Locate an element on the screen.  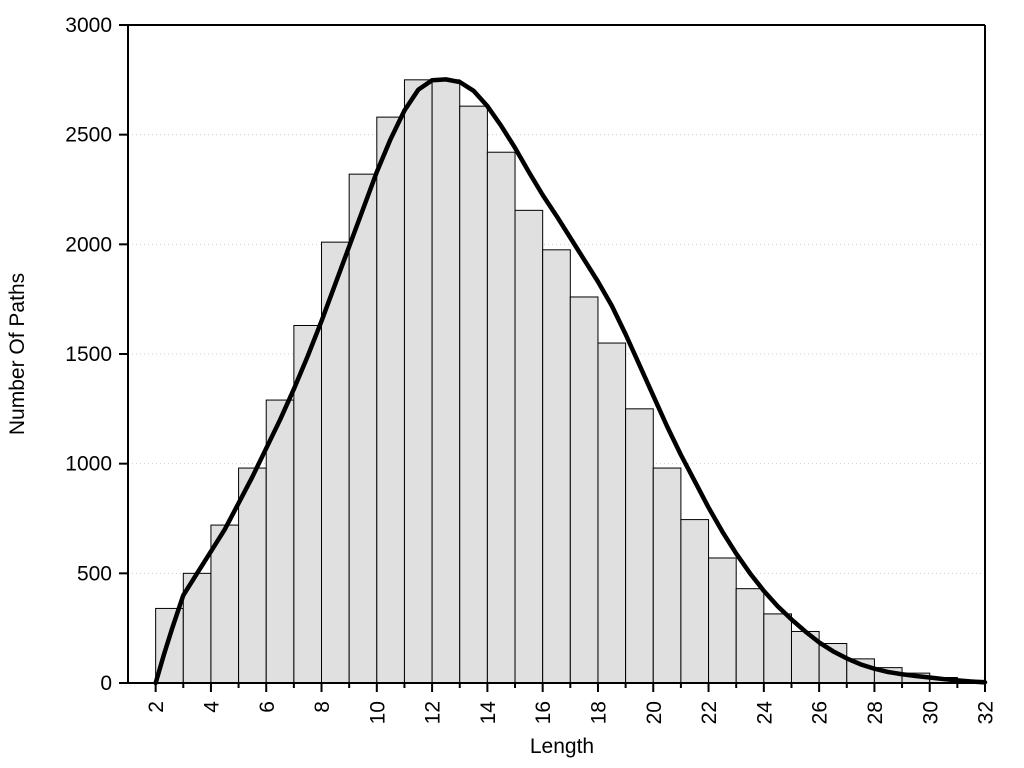
x-axis-title: Length is located at coordinates (562, 746).